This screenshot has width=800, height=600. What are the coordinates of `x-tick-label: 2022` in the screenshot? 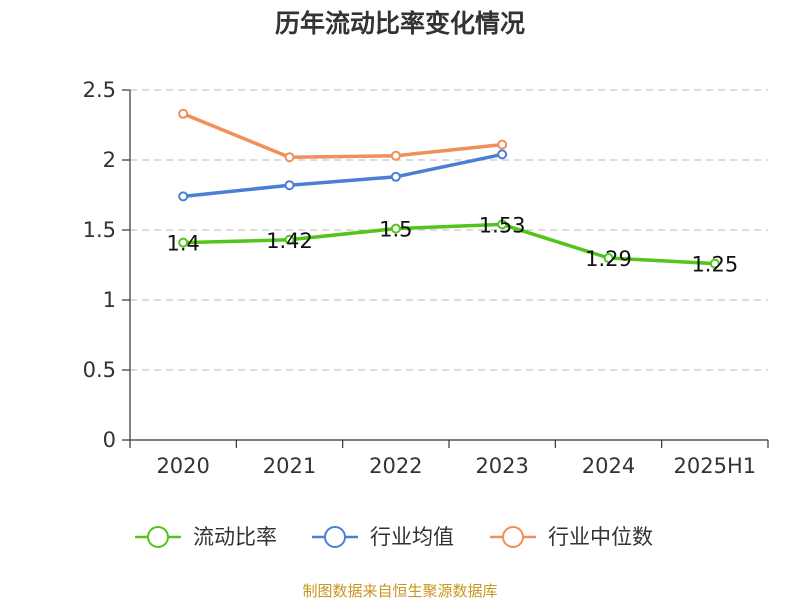 It's located at (395, 466).